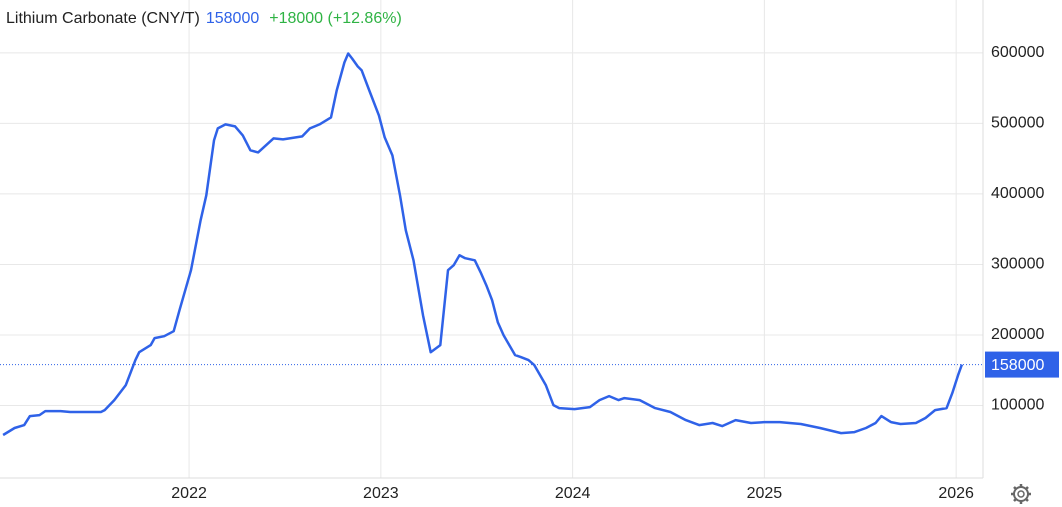 The width and height of the screenshot is (1062, 507). Describe the element at coordinates (1017, 334) in the screenshot. I see `y-tick-label: 200000` at that location.